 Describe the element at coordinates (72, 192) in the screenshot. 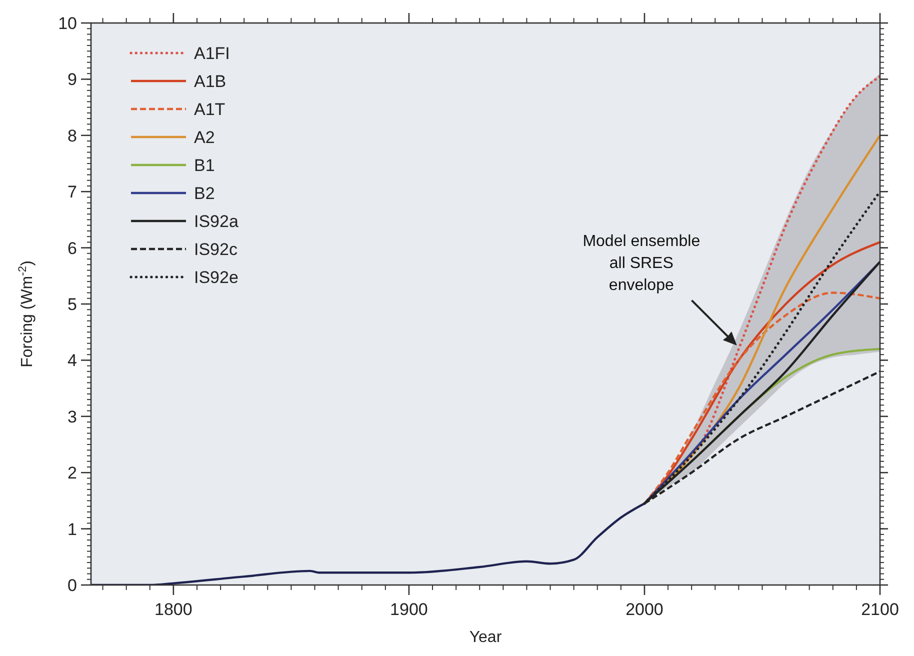

I see `y-tick-label: 7` at that location.